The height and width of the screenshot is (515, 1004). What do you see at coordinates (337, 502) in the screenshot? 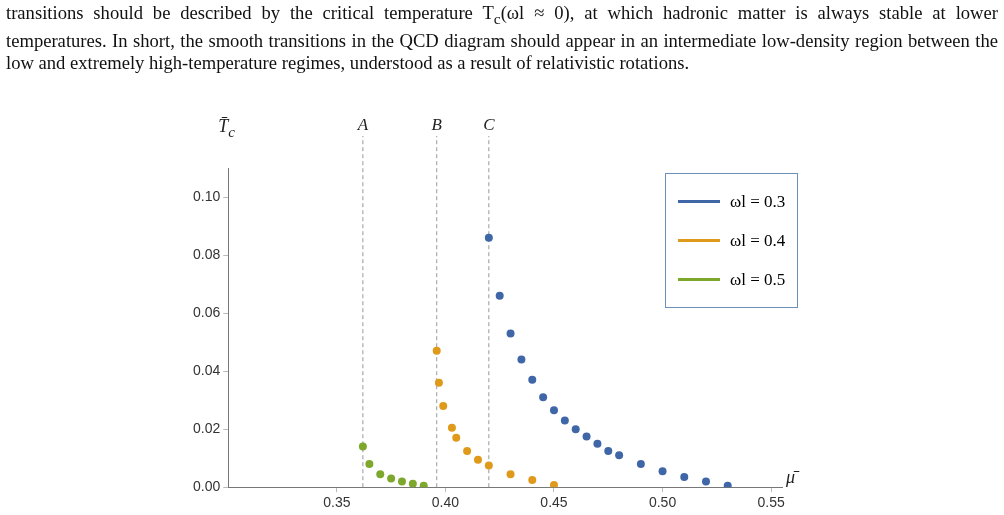
I see `x-tick-label: 0.35` at bounding box center [337, 502].